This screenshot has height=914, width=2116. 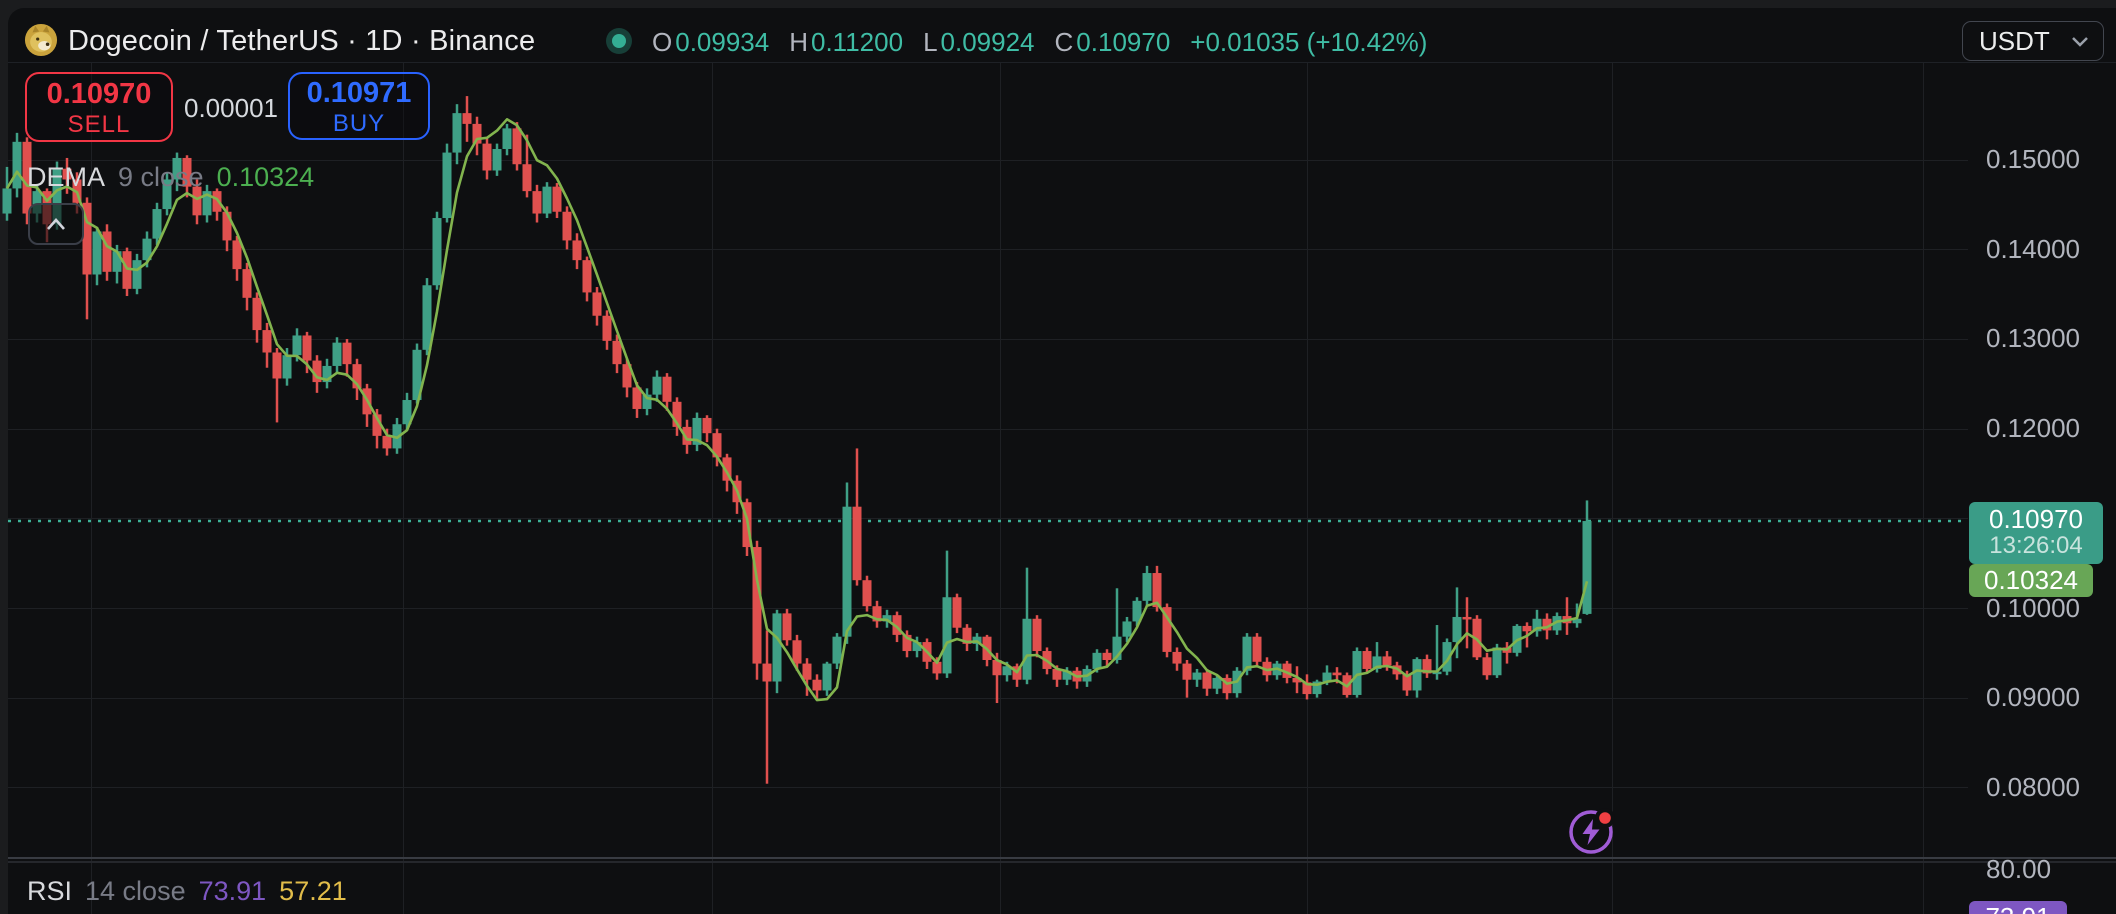 What do you see at coordinates (2036, 519) in the screenshot?
I see `last-price-value: 0.10970` at bounding box center [2036, 519].